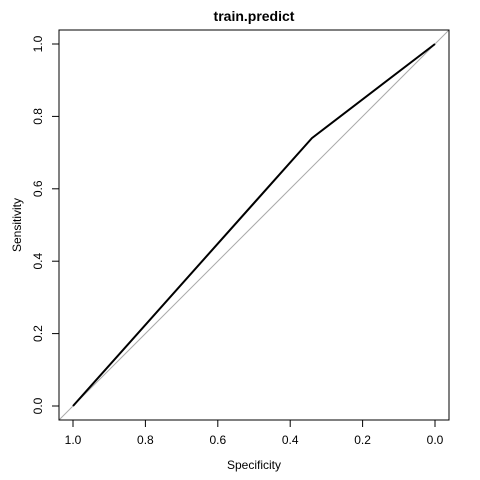  I want to click on y-tick-label: 0.8, so click(38, 116).